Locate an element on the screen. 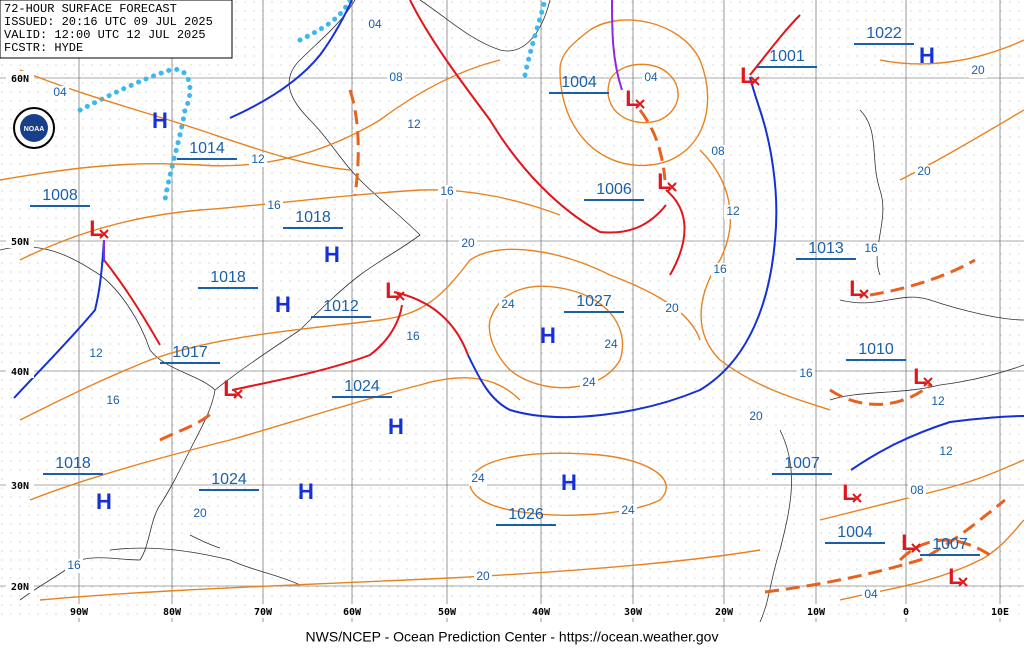  isobar-label: 04 is located at coordinates (60, 92).